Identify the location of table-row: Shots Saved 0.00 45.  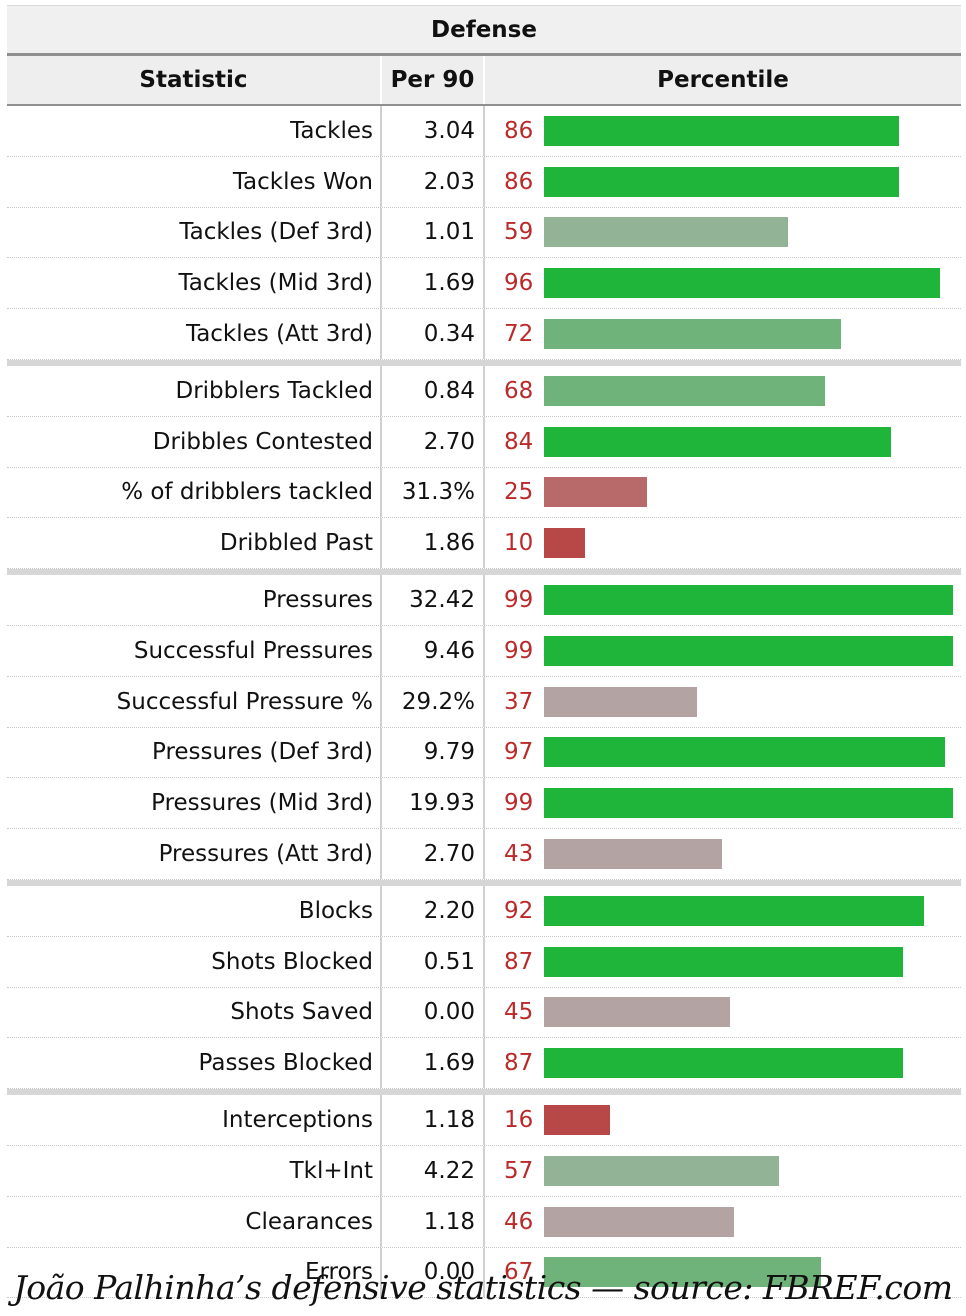
(484, 1013).